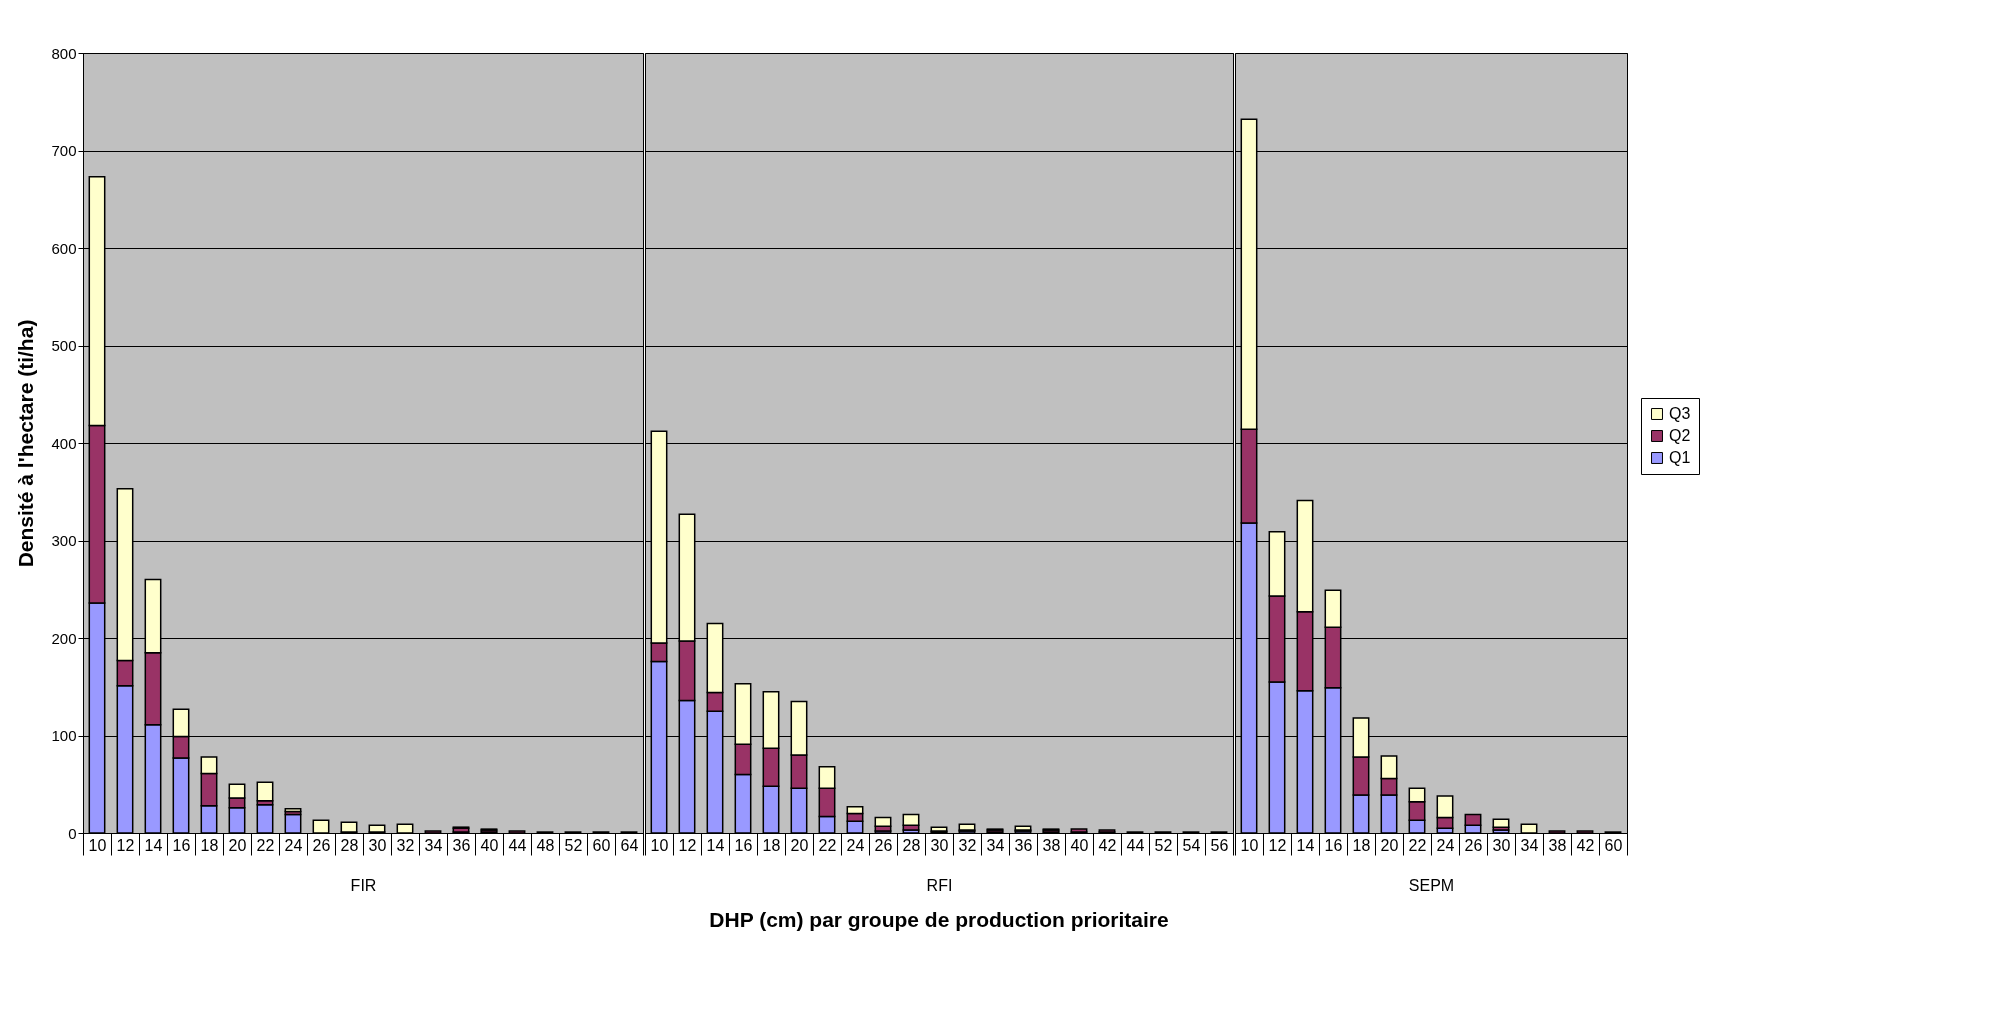 This screenshot has height=1013, width=2000. Describe the element at coordinates (363, 885) in the screenshot. I see `x-axis-title: FIR` at that location.